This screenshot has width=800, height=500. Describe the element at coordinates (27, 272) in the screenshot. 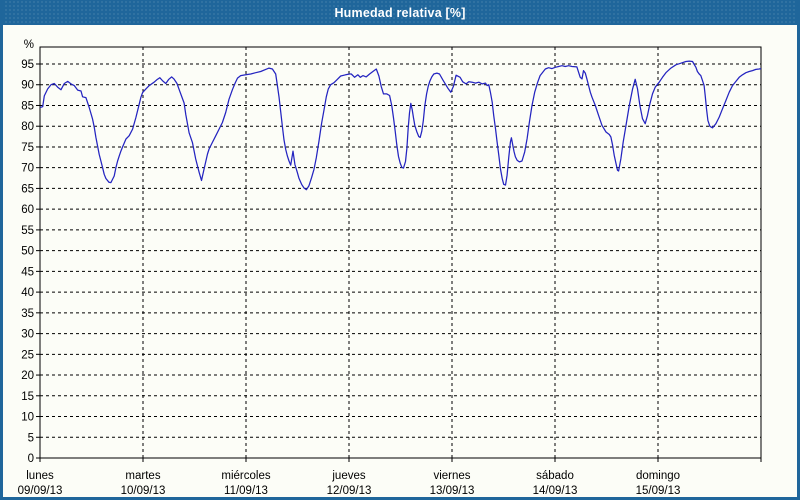

I see `y-tick-label: 45` at that location.